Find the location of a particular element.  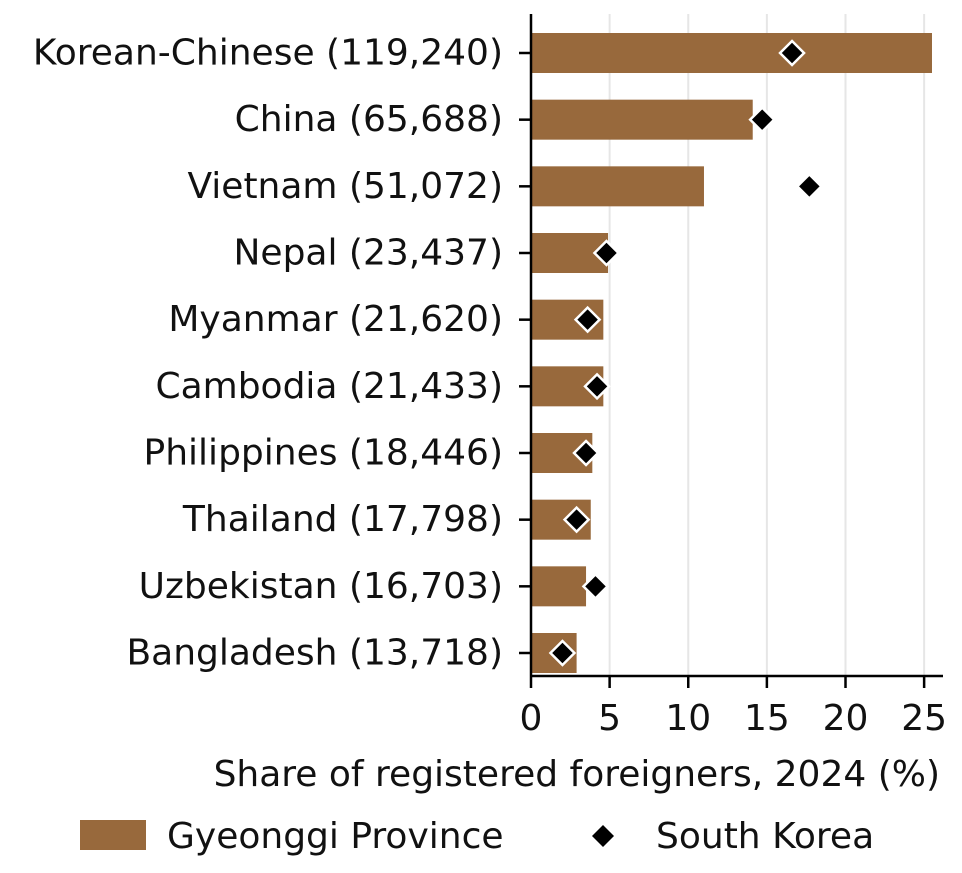

legend-label-south-korea: South Korea is located at coordinates (765, 836).